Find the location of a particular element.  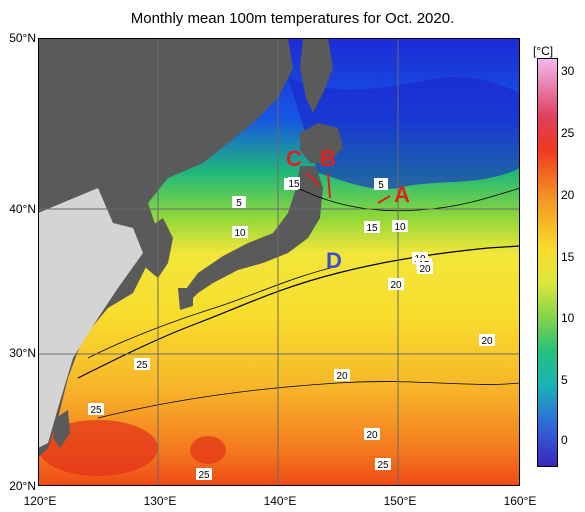

colorbar-tick-30: 30 is located at coordinates (568, 71).